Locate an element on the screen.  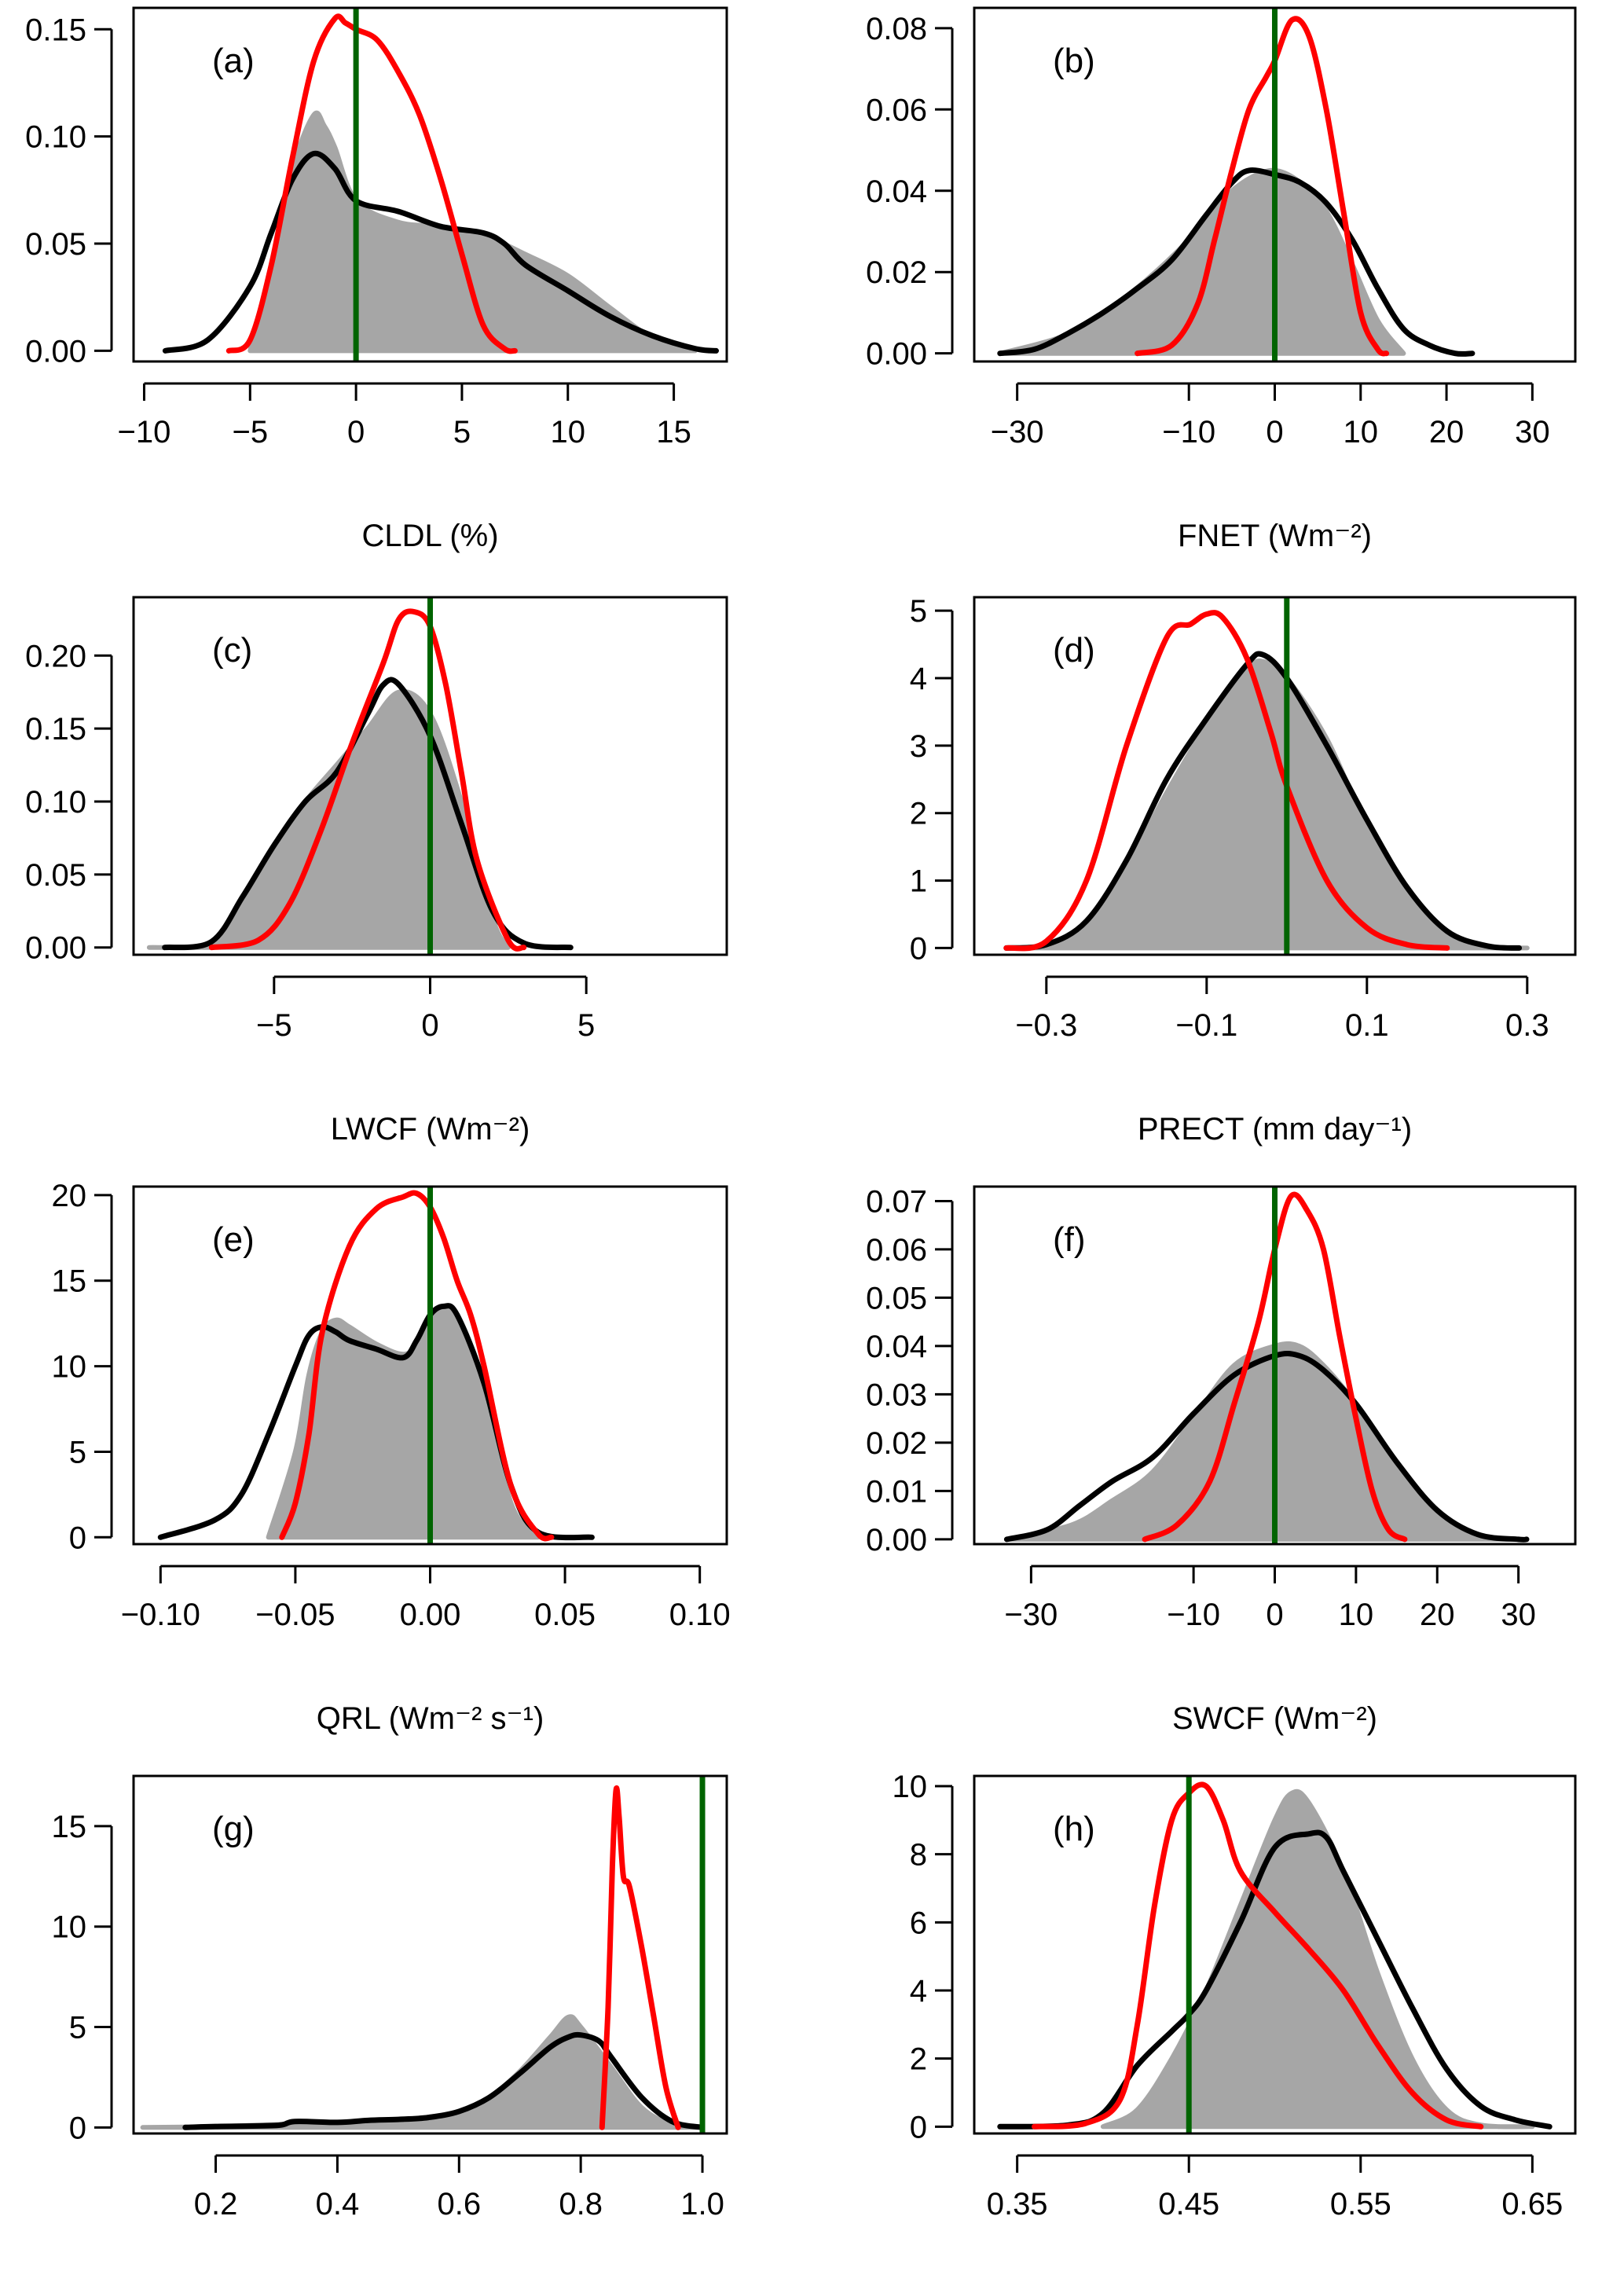
x-tick-label: −5 is located at coordinates (250, 432).